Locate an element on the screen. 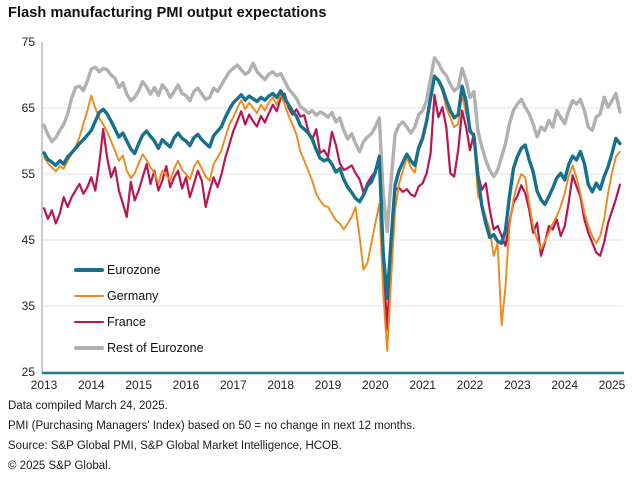  x-tick-label: 2021 is located at coordinates (422, 385).